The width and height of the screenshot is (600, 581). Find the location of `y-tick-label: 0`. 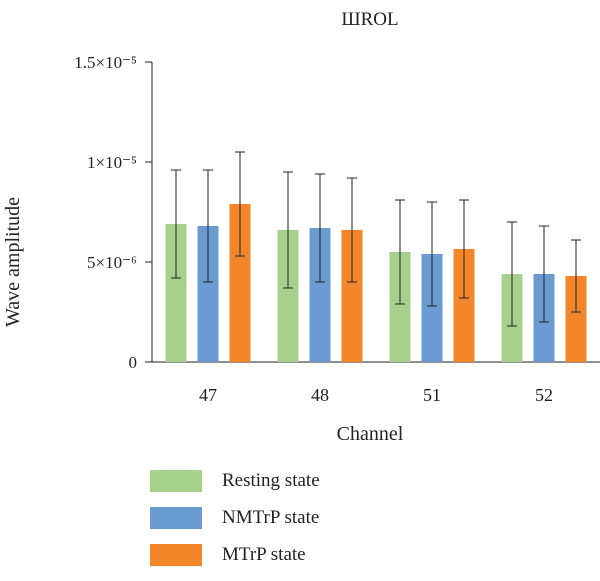

y-tick-label: 0 is located at coordinates (133, 362).